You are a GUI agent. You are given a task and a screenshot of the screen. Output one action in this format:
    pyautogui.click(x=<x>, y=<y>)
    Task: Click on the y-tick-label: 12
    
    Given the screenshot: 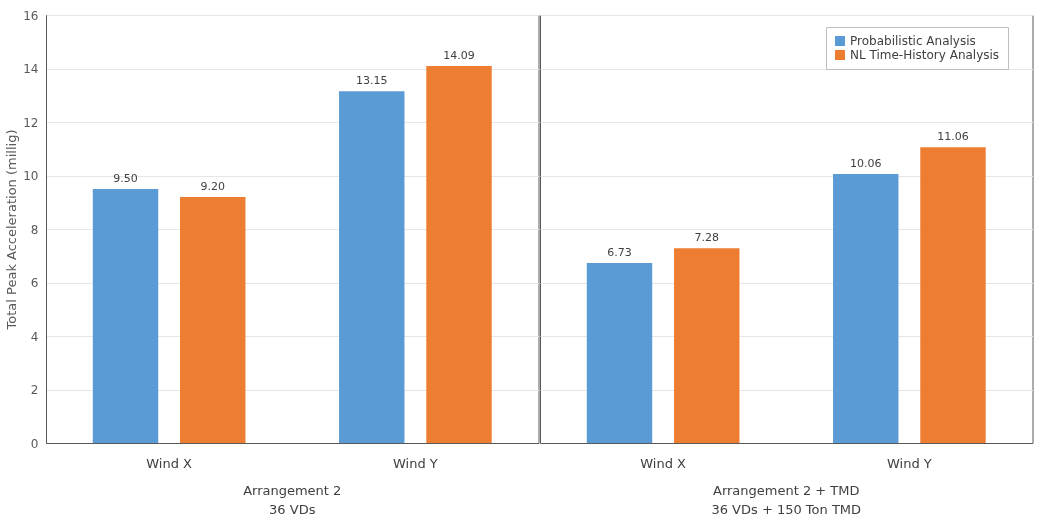 What is the action you would take?
    pyautogui.click(x=31, y=122)
    